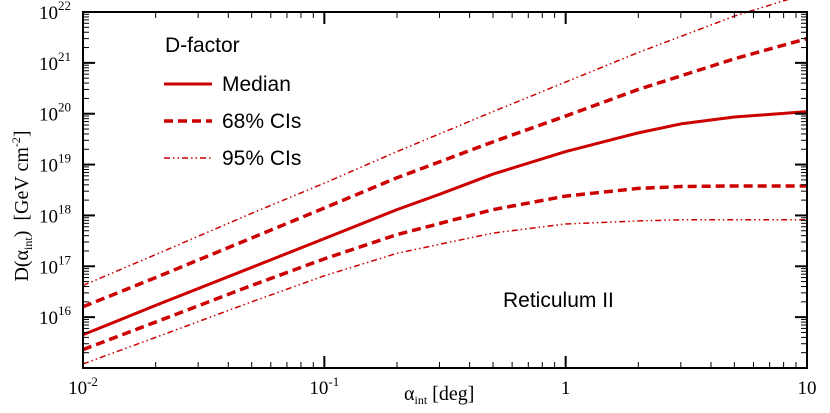 This screenshot has width=830, height=413. I want to click on x-tick-label: 10⁻², so click(83, 386).